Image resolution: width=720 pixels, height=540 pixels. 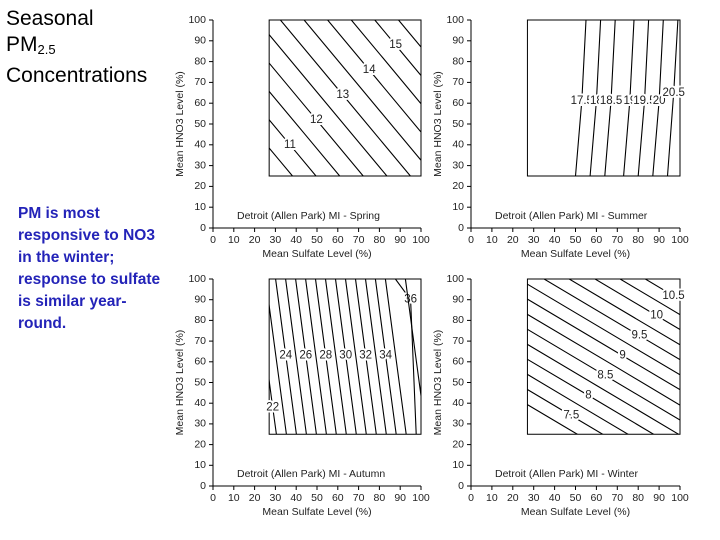 What do you see at coordinates (76, 47) in the screenshot?
I see `title-line: PM2.5` at bounding box center [76, 47].